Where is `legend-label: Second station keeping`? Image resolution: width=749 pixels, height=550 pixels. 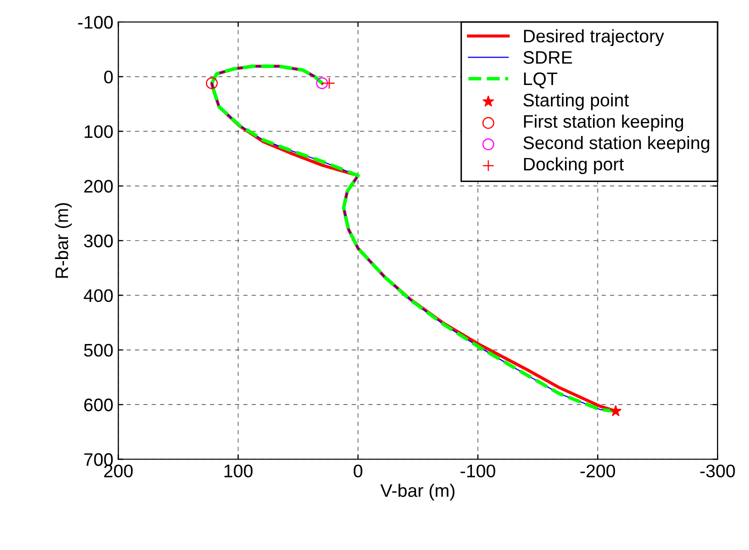
legend-label: Second station keeping is located at coordinates (616, 144).